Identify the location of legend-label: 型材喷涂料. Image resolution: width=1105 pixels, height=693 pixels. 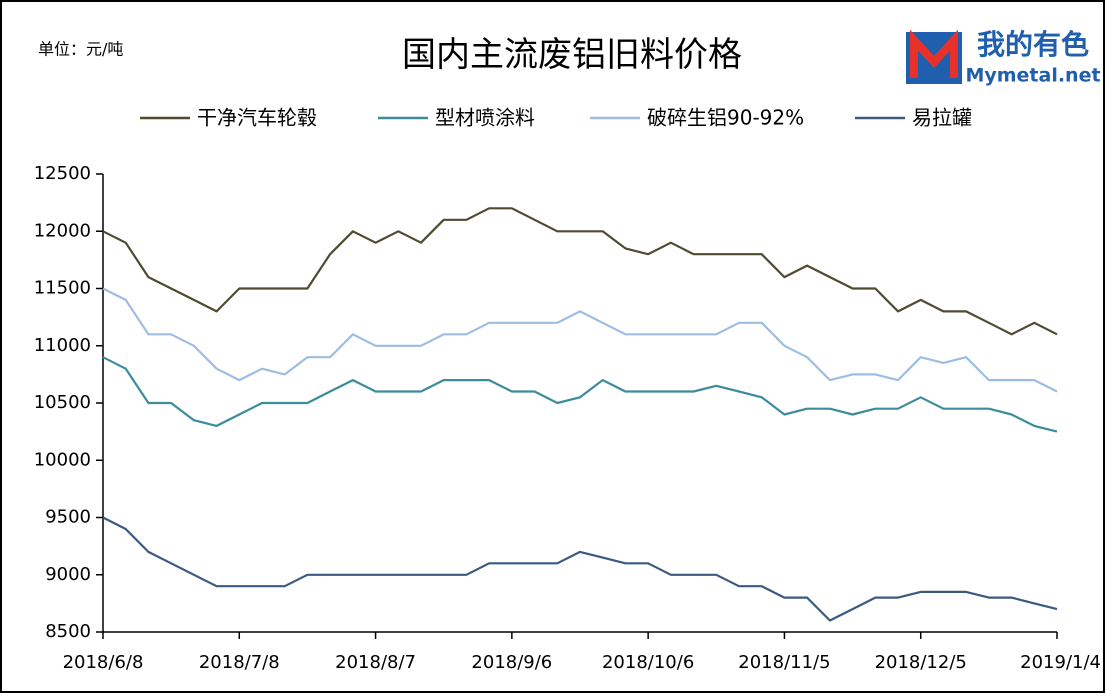
(485, 118).